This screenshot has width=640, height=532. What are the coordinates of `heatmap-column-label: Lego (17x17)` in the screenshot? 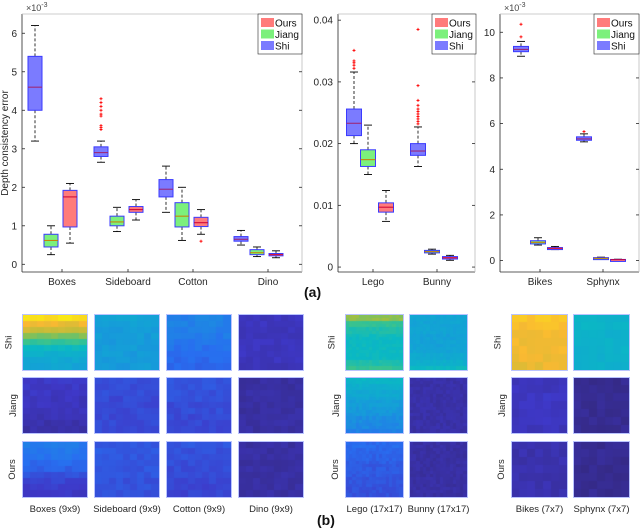 It's located at (374, 509).